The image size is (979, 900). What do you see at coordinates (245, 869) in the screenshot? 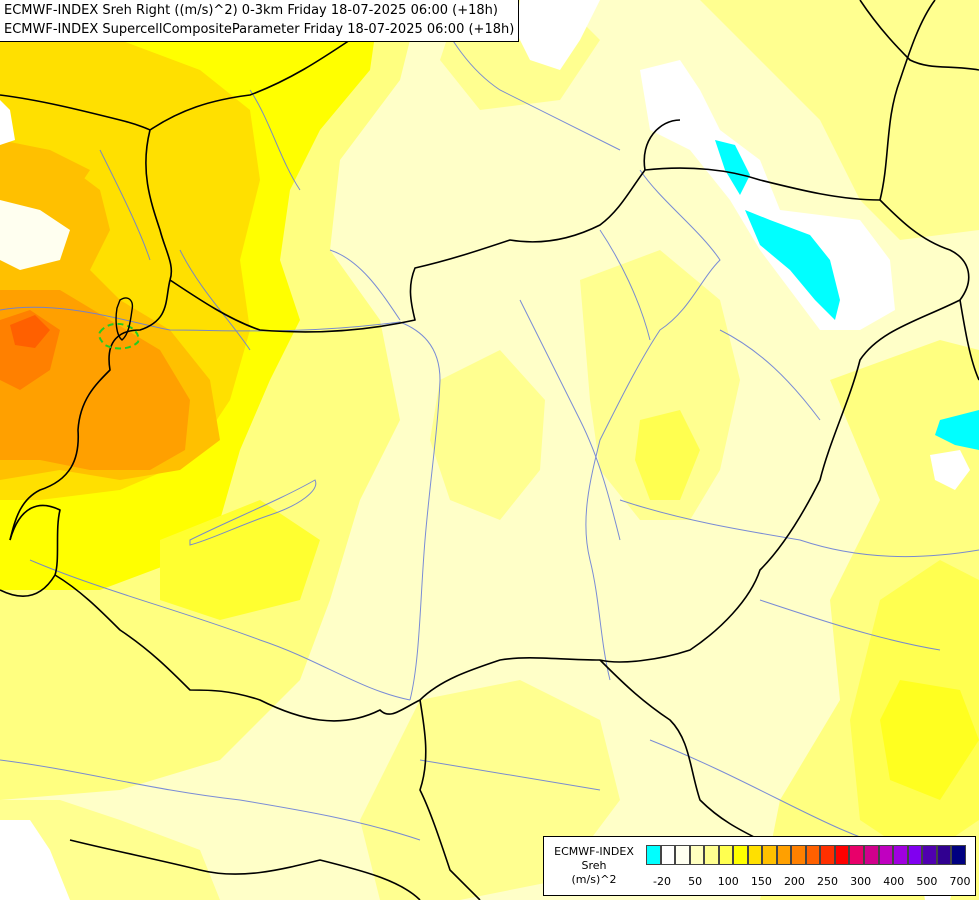
I see `border-hr-ba` at bounding box center [245, 869].